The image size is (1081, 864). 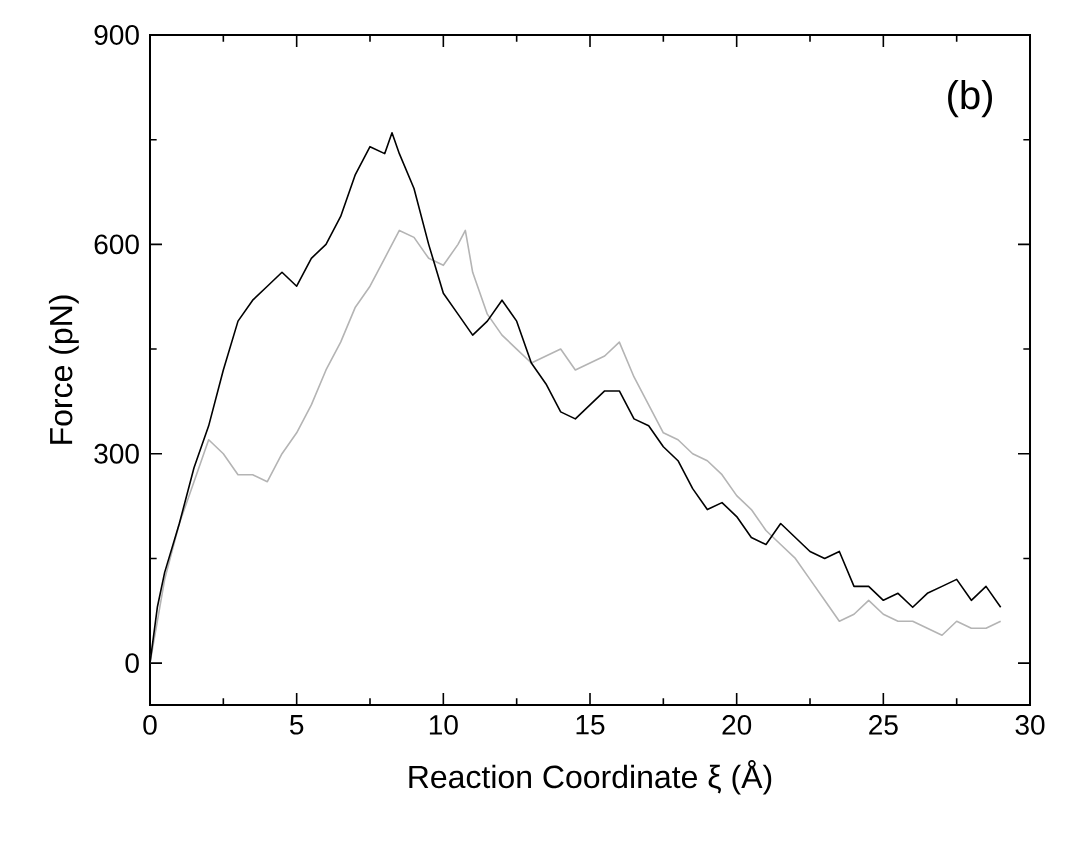 What do you see at coordinates (116, 244) in the screenshot?
I see `y-tick-label: 600` at bounding box center [116, 244].